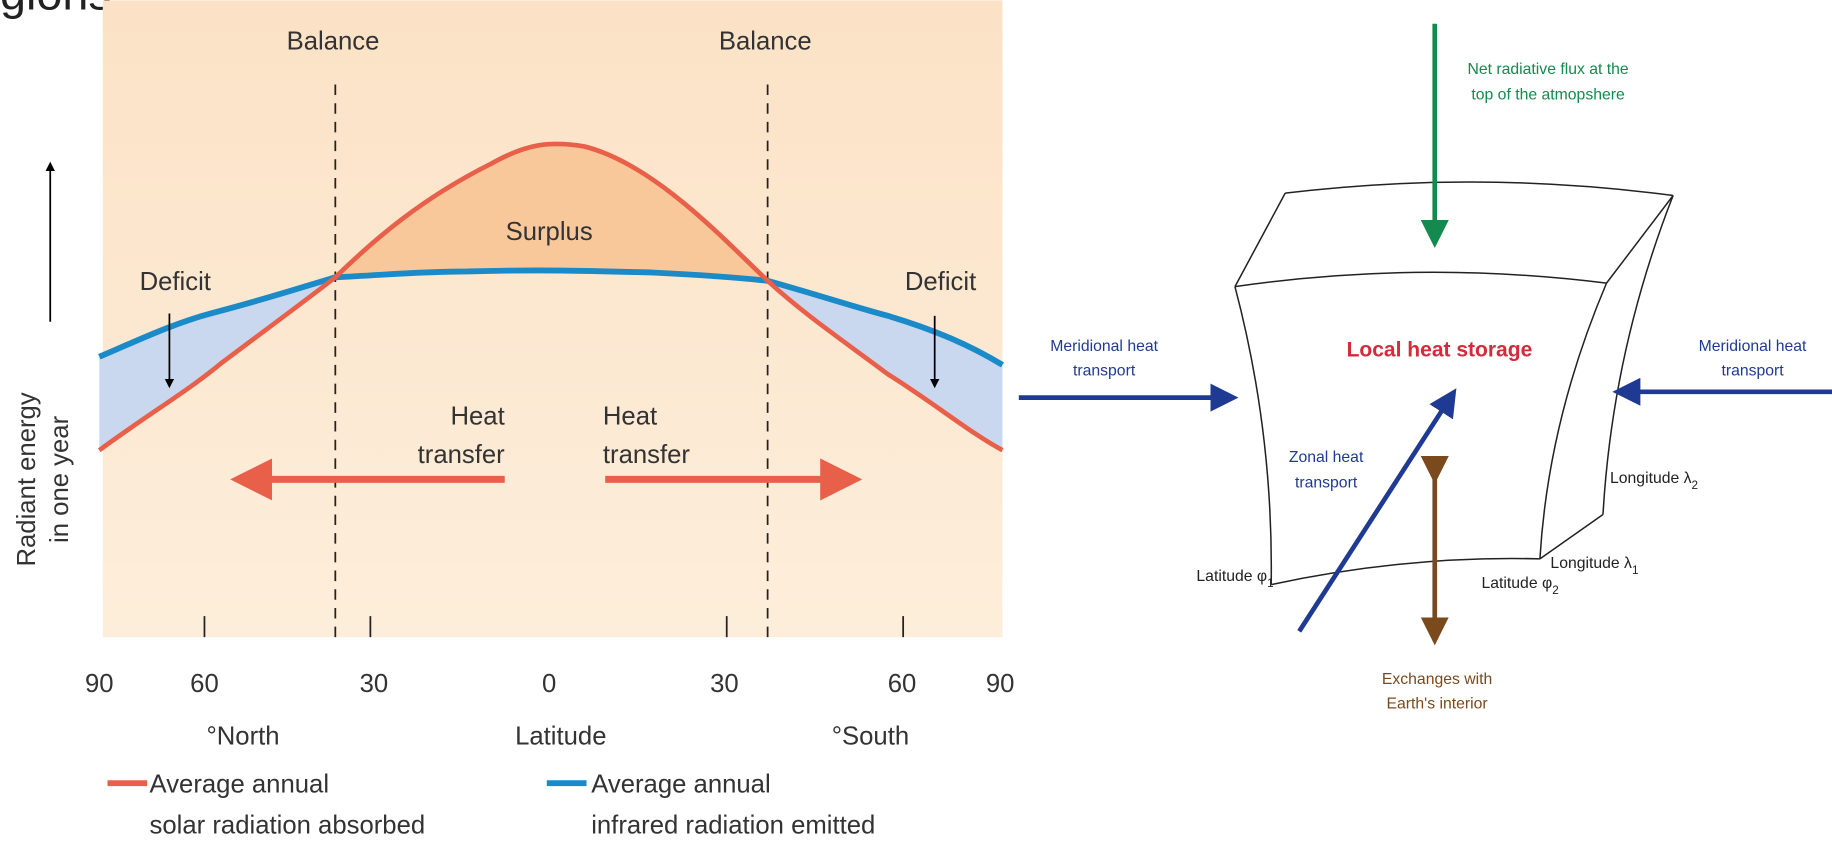 This screenshot has width=1832, height=842. Describe the element at coordinates (1437, 679) in the screenshot. I see `interior-label: Exchanges with` at that location.